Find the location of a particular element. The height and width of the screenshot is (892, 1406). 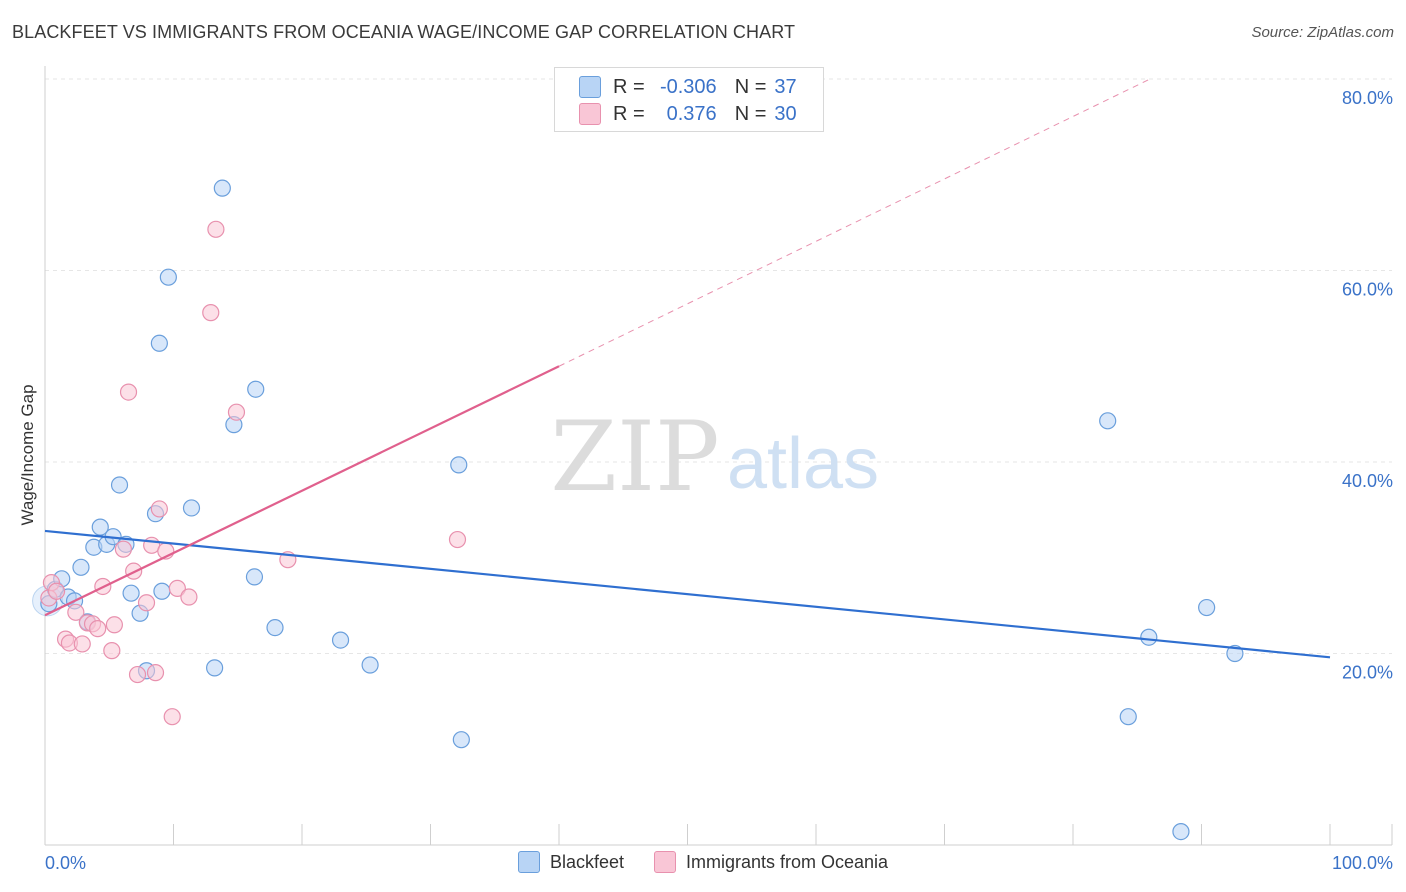

blackfeet-trendline is located at coordinates (687, 594).